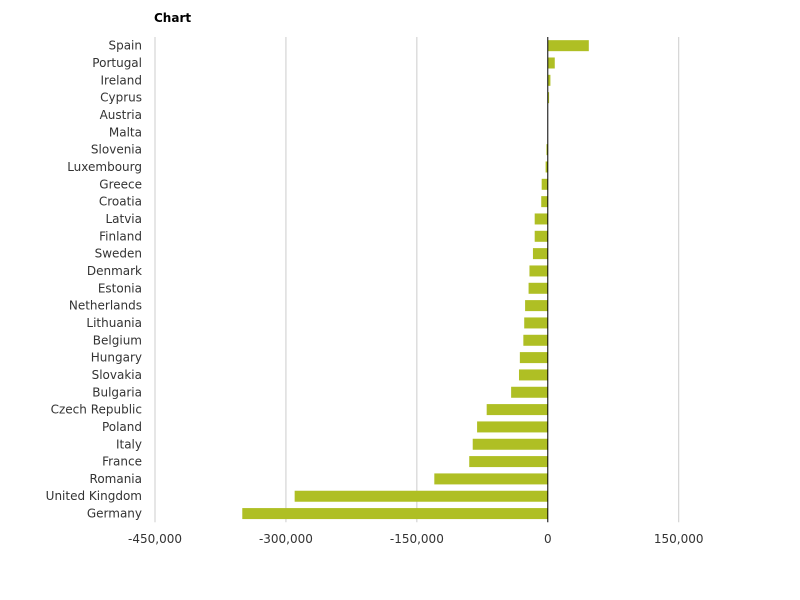 The image size is (800, 600). What do you see at coordinates (123, 219) in the screenshot?
I see `category-label: Latvia` at bounding box center [123, 219].